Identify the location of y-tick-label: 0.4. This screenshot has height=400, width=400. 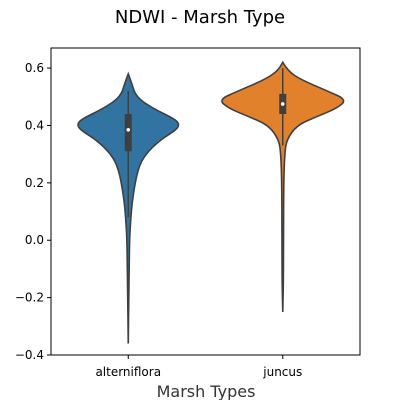
(34, 125).